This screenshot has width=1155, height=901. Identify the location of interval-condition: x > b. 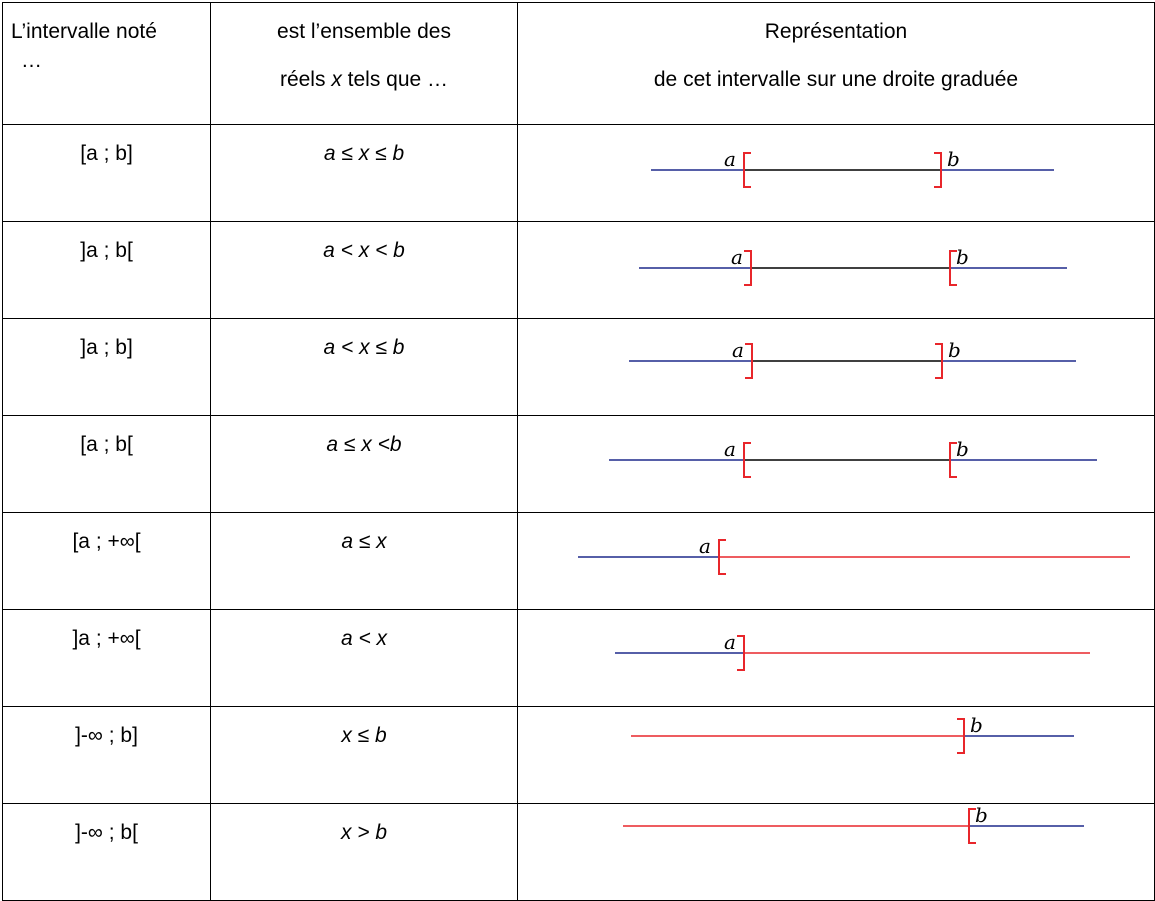
(364, 832).